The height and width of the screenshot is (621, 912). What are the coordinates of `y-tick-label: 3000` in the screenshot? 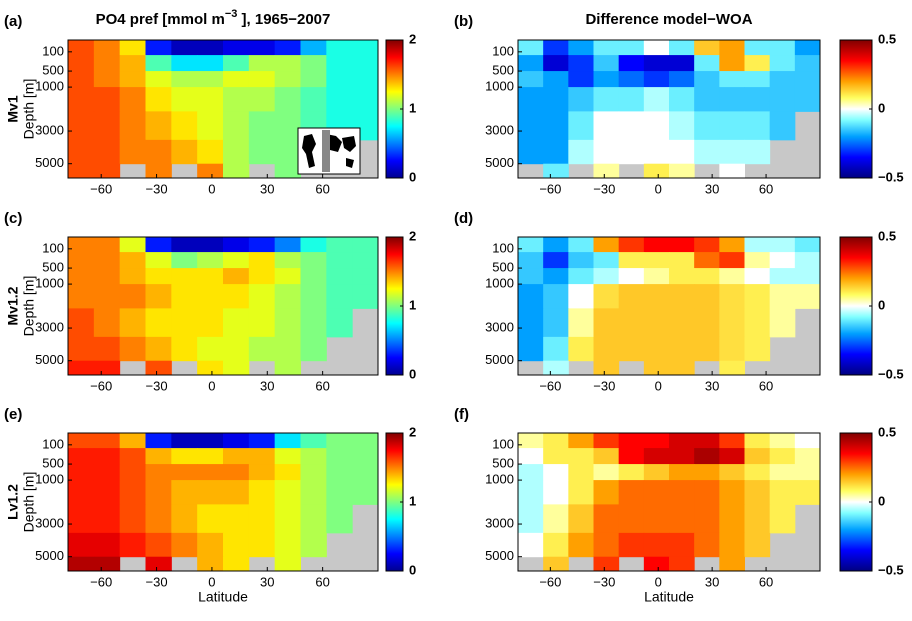 It's located at (499, 326).